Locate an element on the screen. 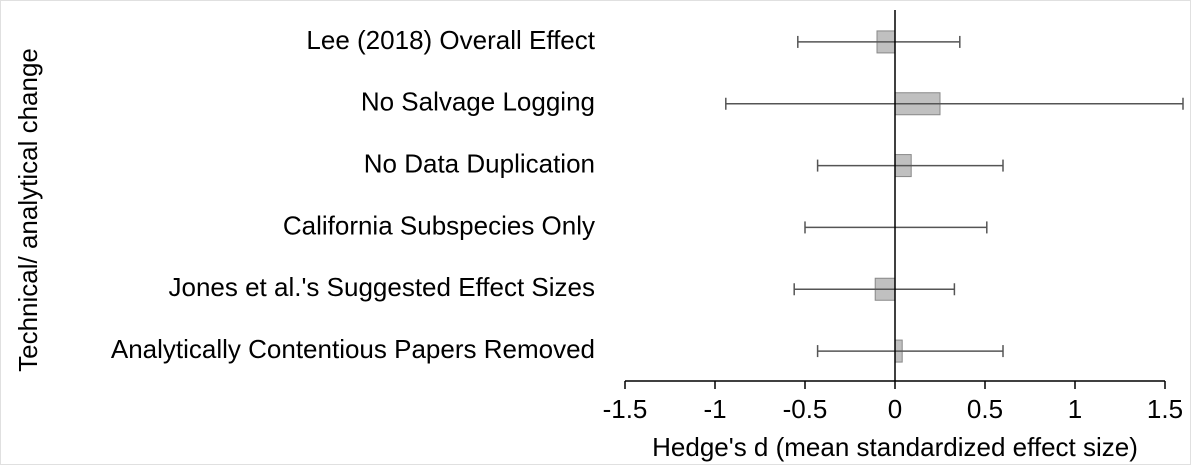 The height and width of the screenshot is (470, 1191). x-tick-label: 0.5 is located at coordinates (985, 409).